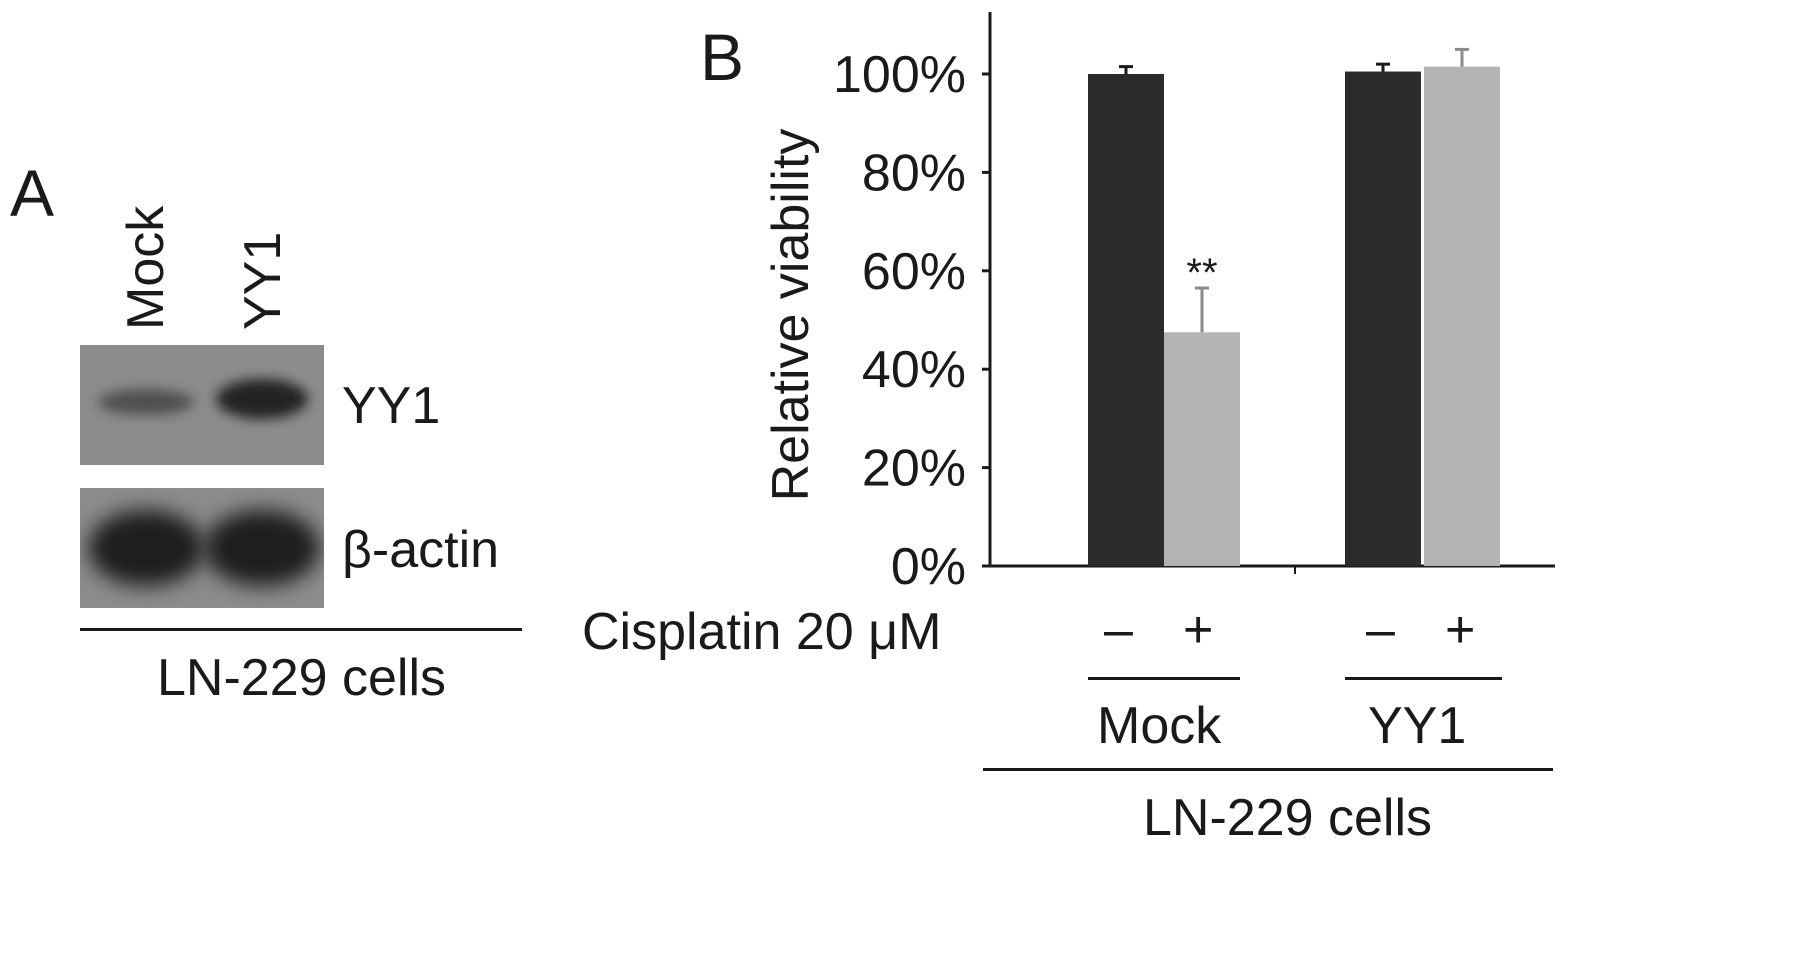 The height and width of the screenshot is (971, 1795). What do you see at coordinates (32, 193) in the screenshot?
I see `panel-a-letter: A` at bounding box center [32, 193].